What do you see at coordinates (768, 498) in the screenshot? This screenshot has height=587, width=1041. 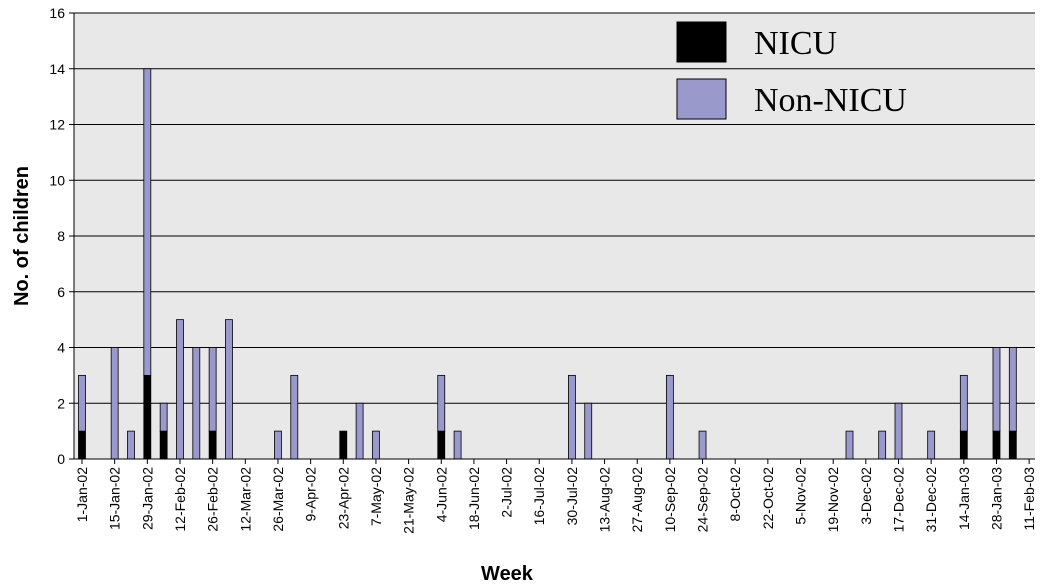 I see `x-tick-label: 22-Oct-02` at bounding box center [768, 498].